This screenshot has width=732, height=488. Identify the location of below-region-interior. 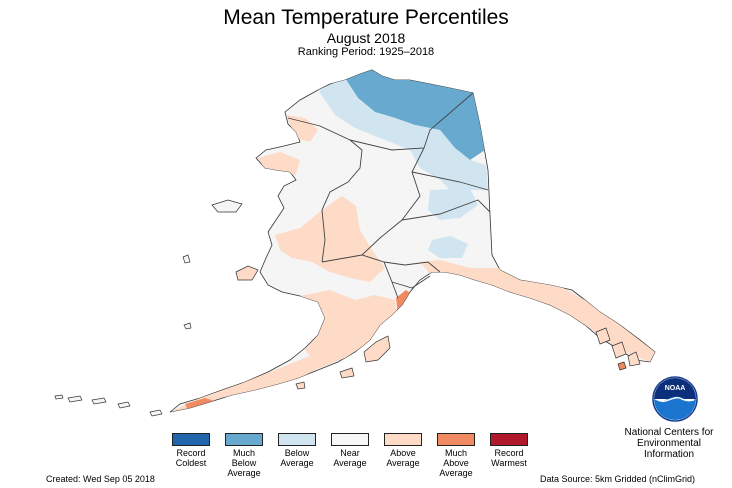
(448, 247).